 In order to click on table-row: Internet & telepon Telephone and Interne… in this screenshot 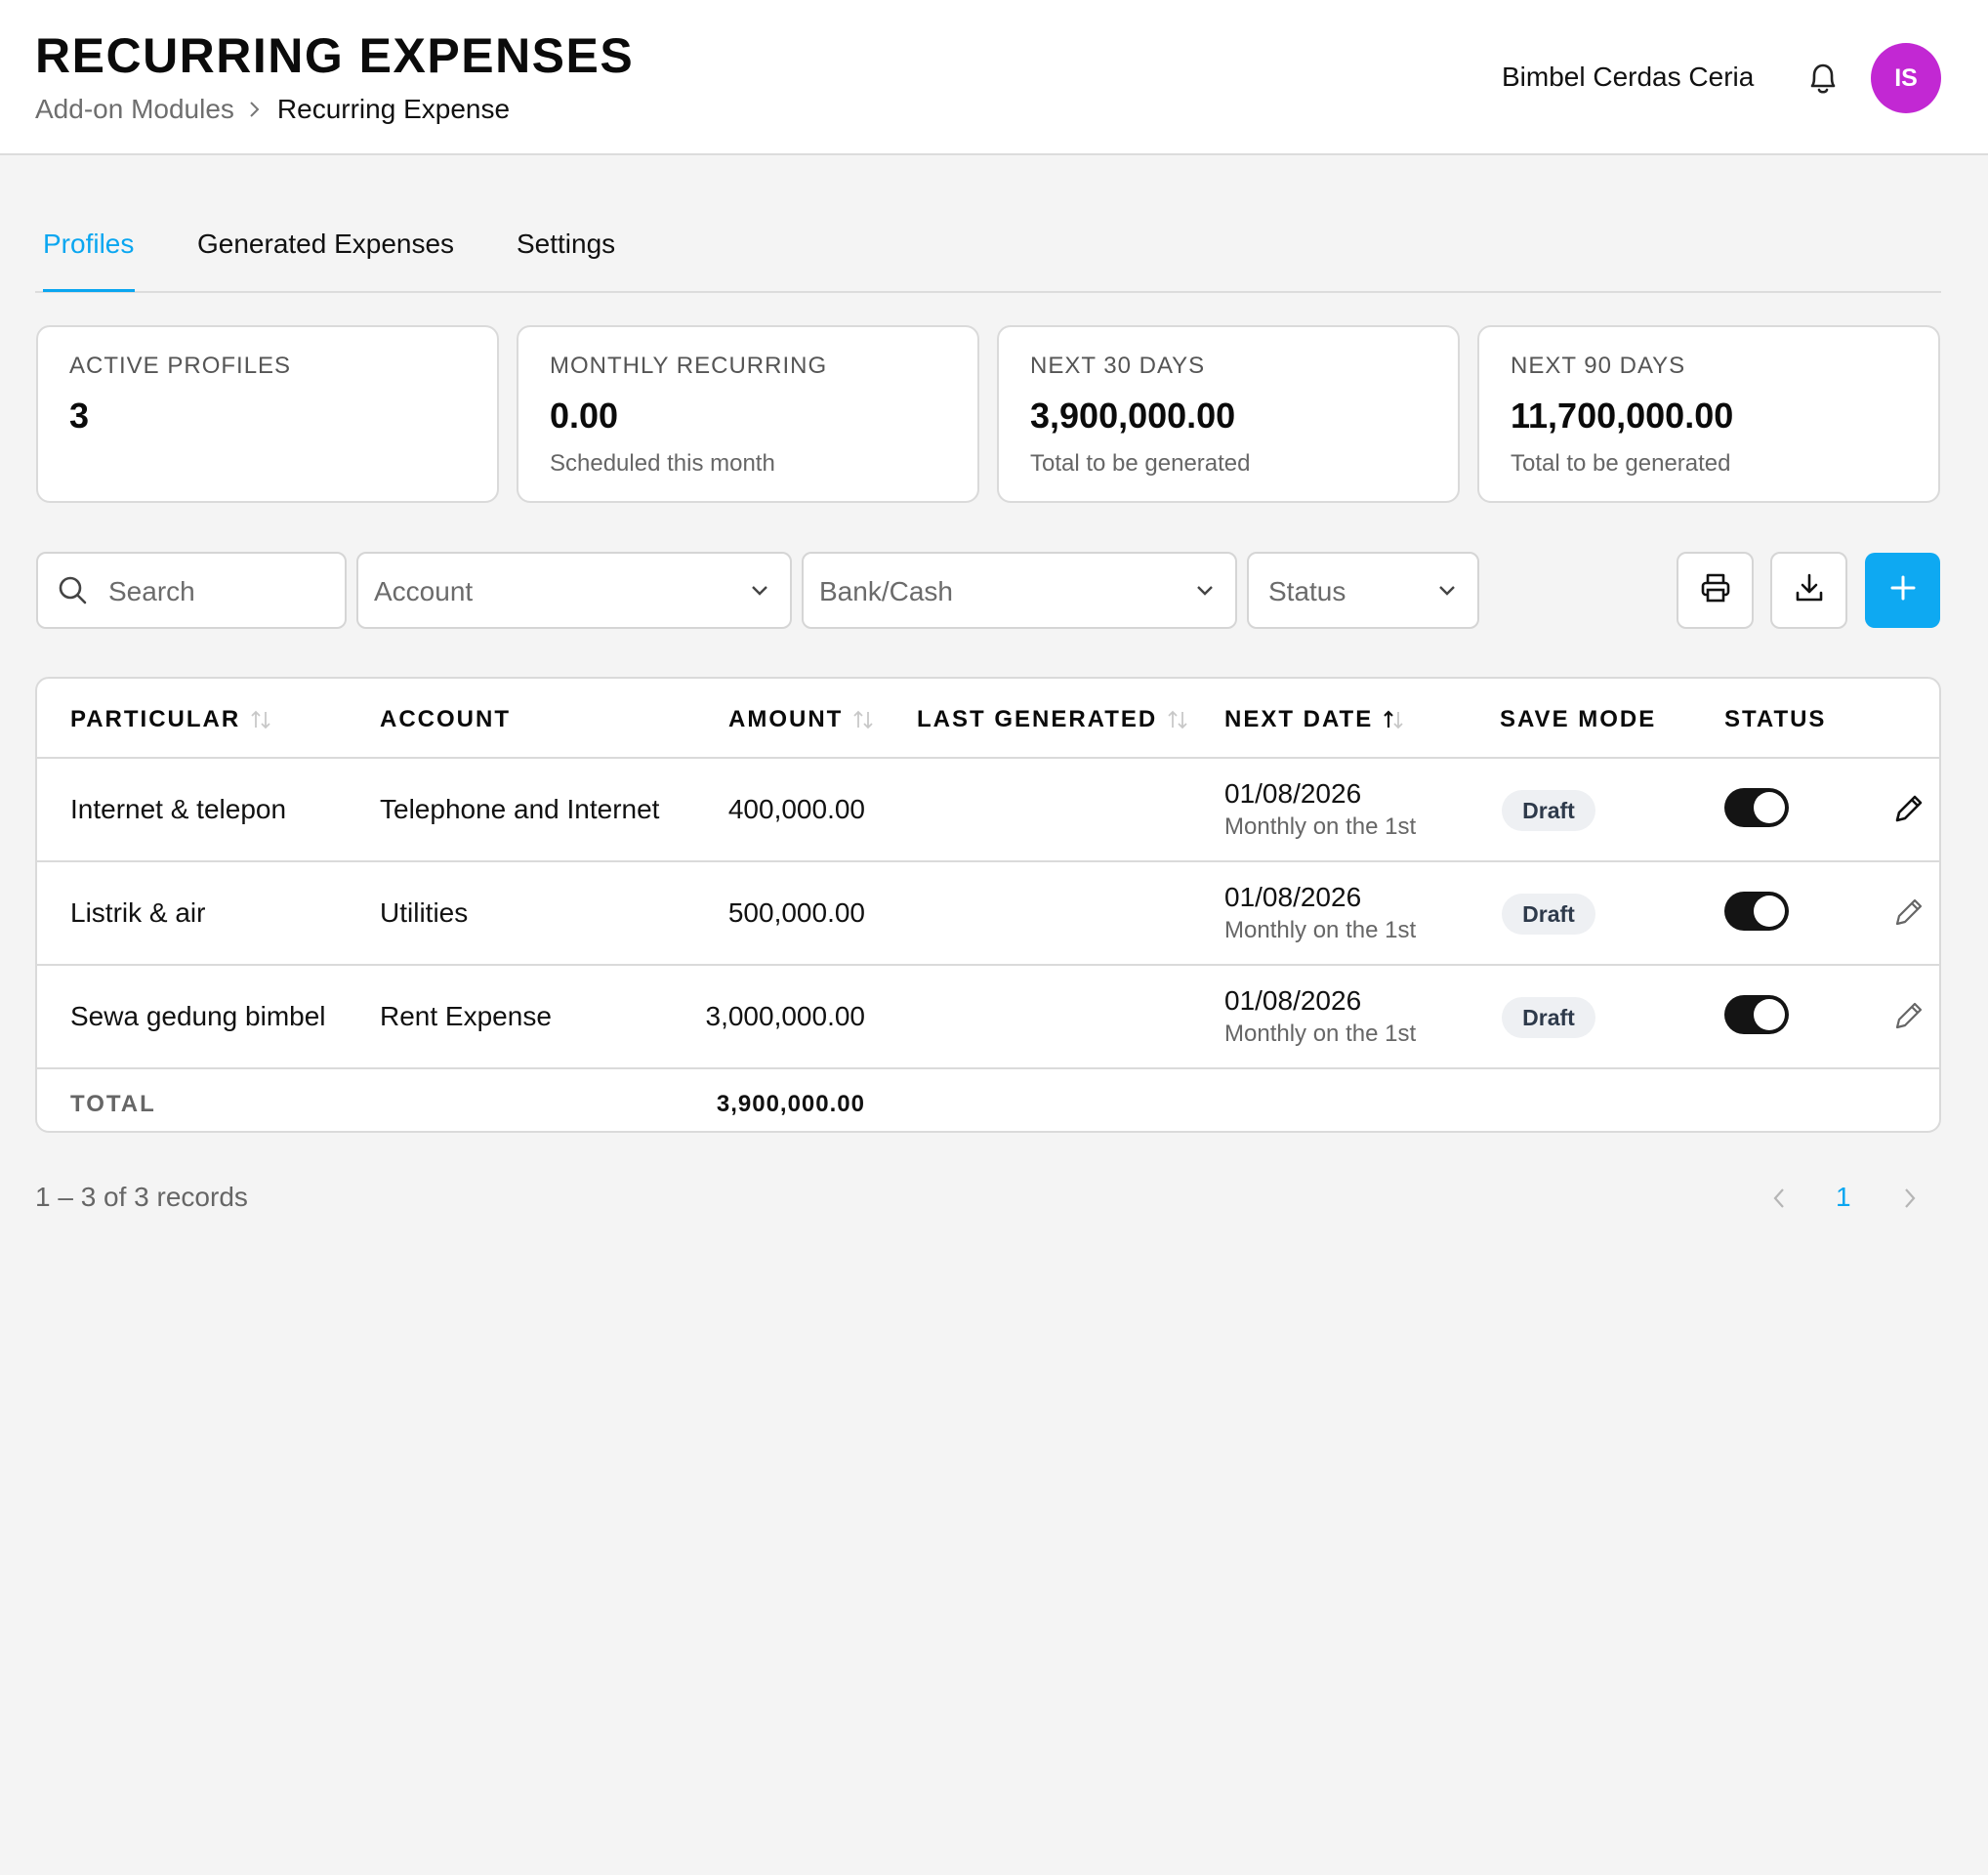, I will do `click(988, 810)`.